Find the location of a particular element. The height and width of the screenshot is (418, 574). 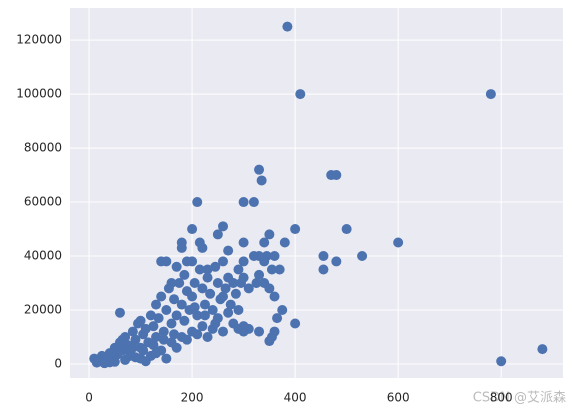

watermark: CSDN @艾派森 is located at coordinates (519, 398).